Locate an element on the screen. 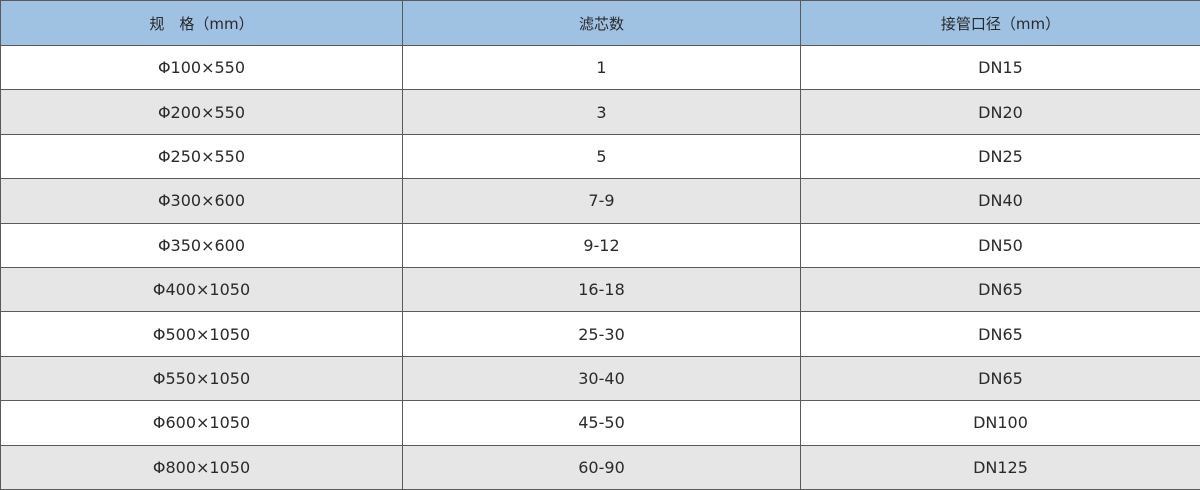  cell-spec: Φ400×1050 is located at coordinates (201, 289).